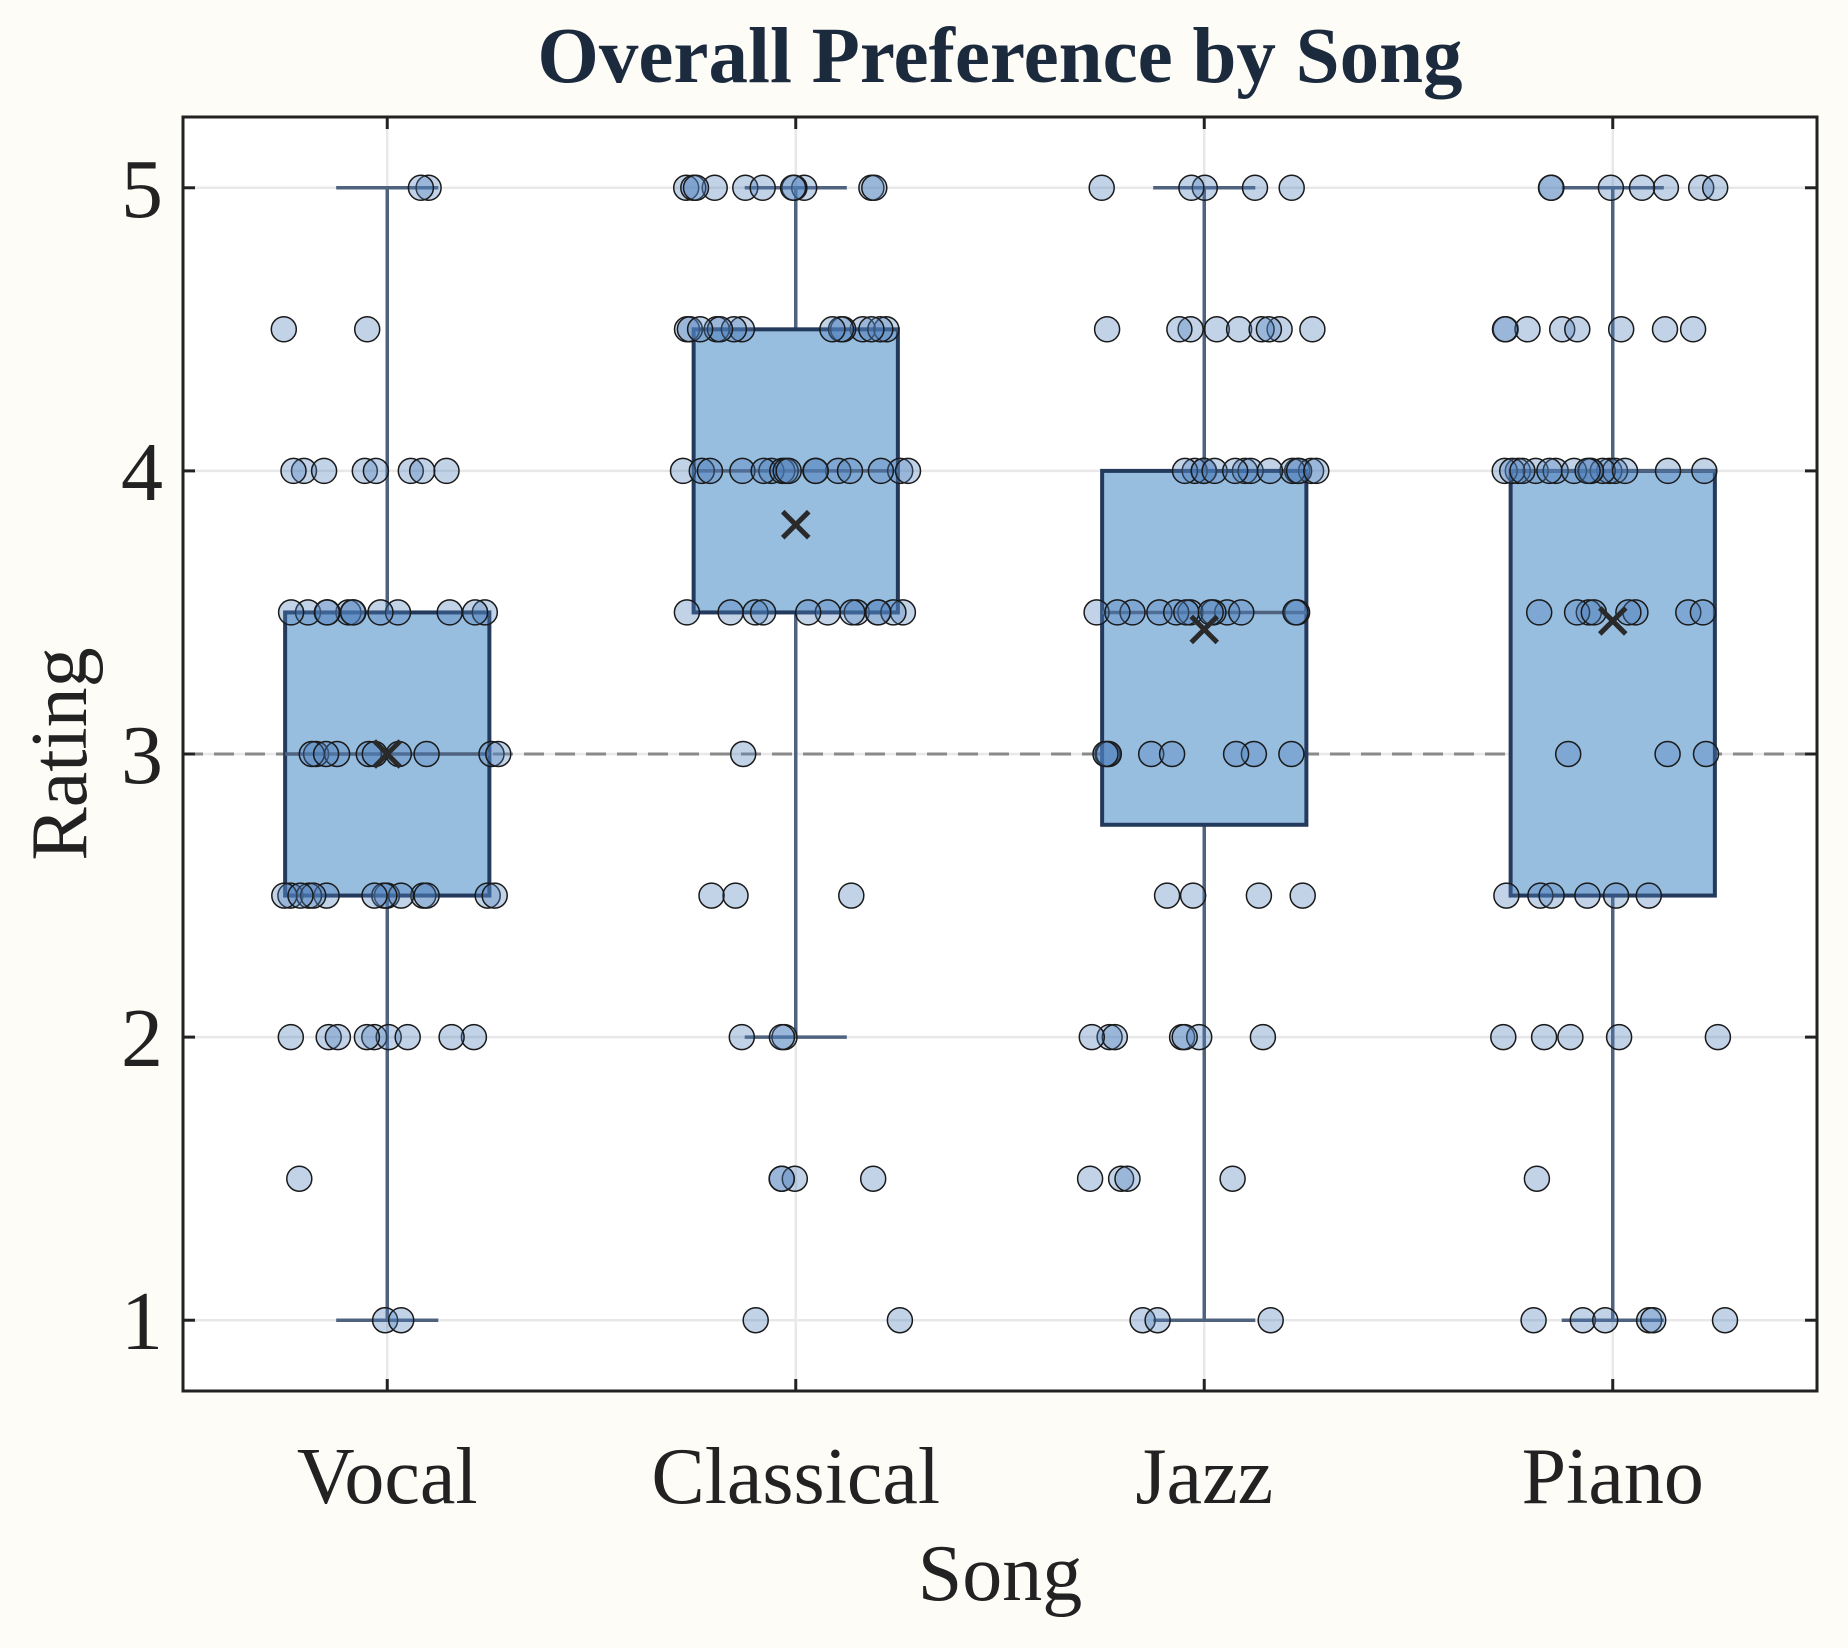 This screenshot has height=1648, width=1848. What do you see at coordinates (387, 1477) in the screenshot?
I see `x-tick-label: Vocal` at bounding box center [387, 1477].